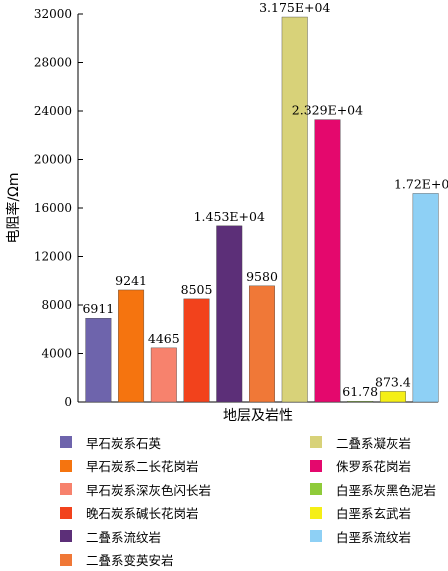 This screenshot has height=571, width=448. I want to click on legend-item: 二叠系变英安岩, so click(117, 560).